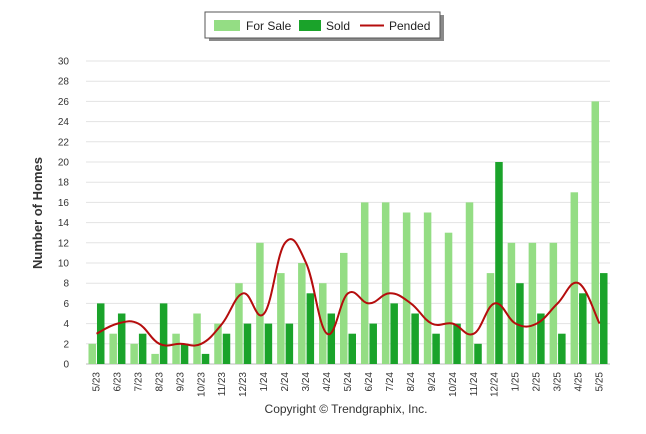  I want to click on y-tick-label: 2, so click(66, 344).